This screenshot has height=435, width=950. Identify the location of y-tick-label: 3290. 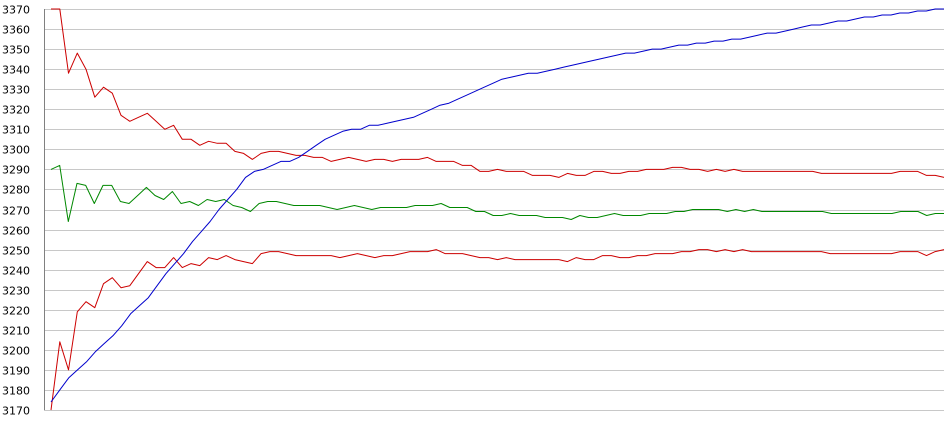
(16, 170).